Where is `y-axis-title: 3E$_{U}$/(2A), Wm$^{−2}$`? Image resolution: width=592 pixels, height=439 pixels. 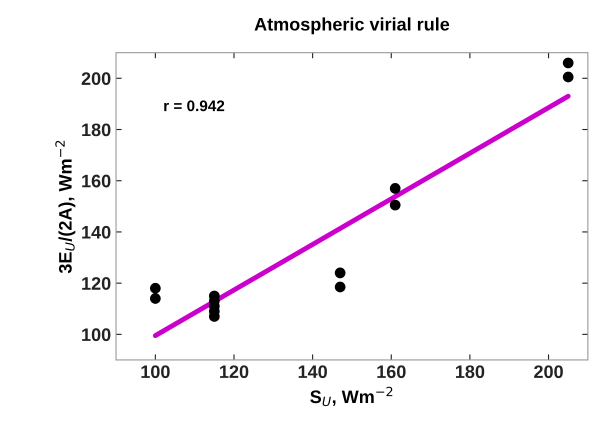 y-axis-title: 3E$_{U}$/(2A), Wm$^{−2}$ is located at coordinates (65, 207).